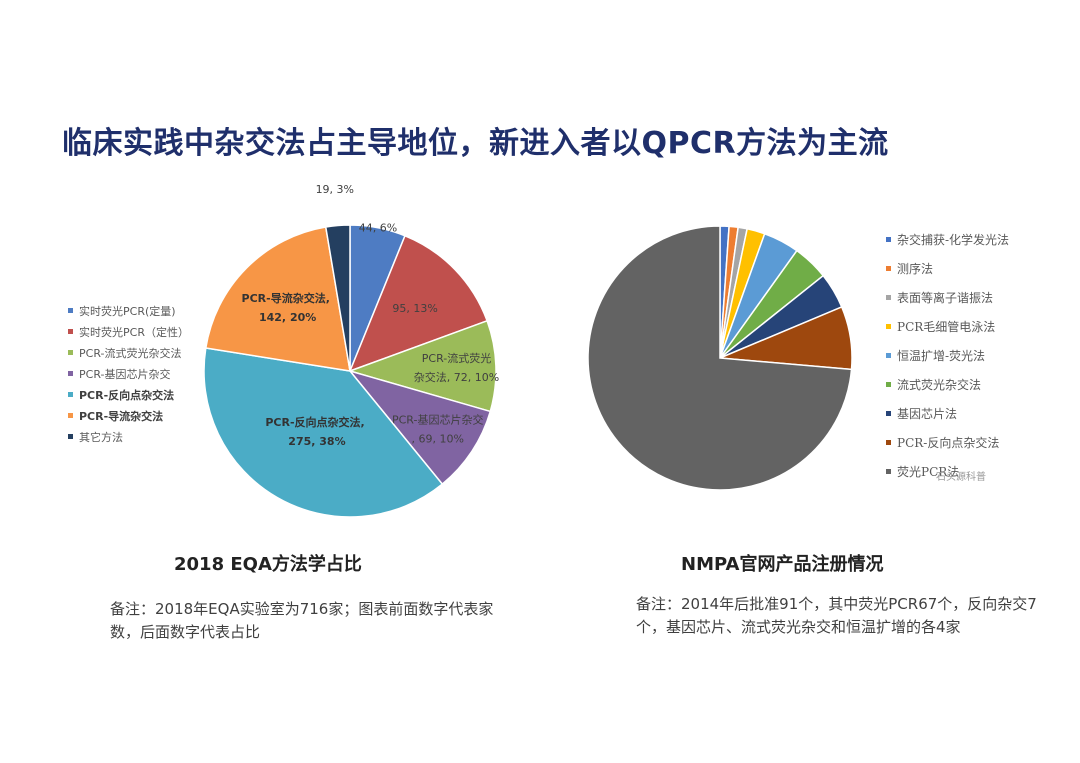  Describe the element at coordinates (121, 416) in the screenshot. I see `legend-label: PCR-导流杂交法` at that location.